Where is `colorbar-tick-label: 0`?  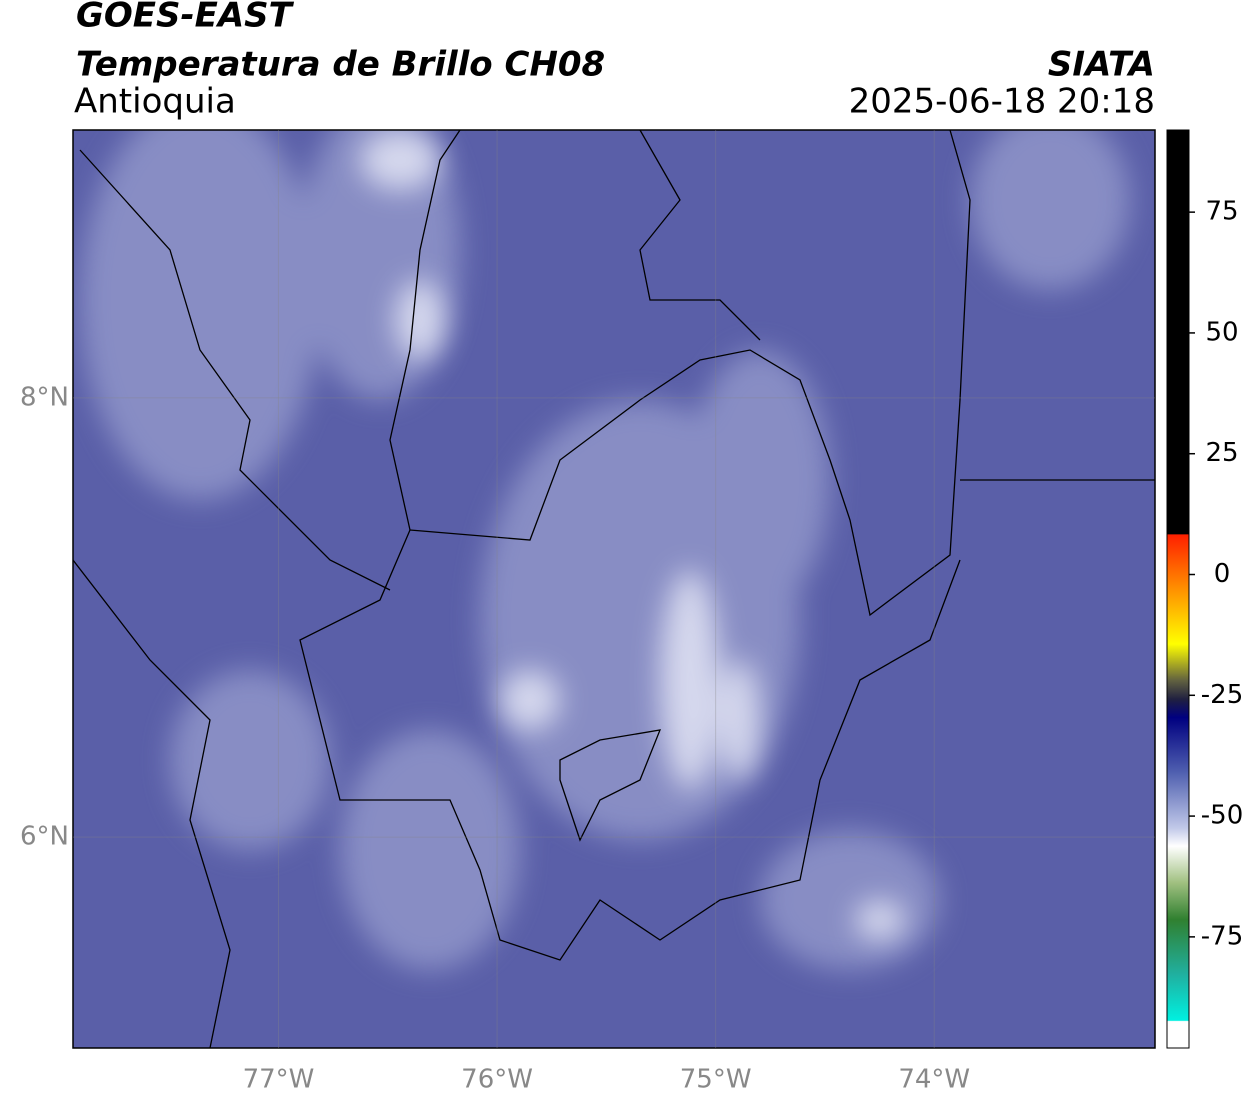 colorbar-tick-label: 0 is located at coordinates (1222, 574).